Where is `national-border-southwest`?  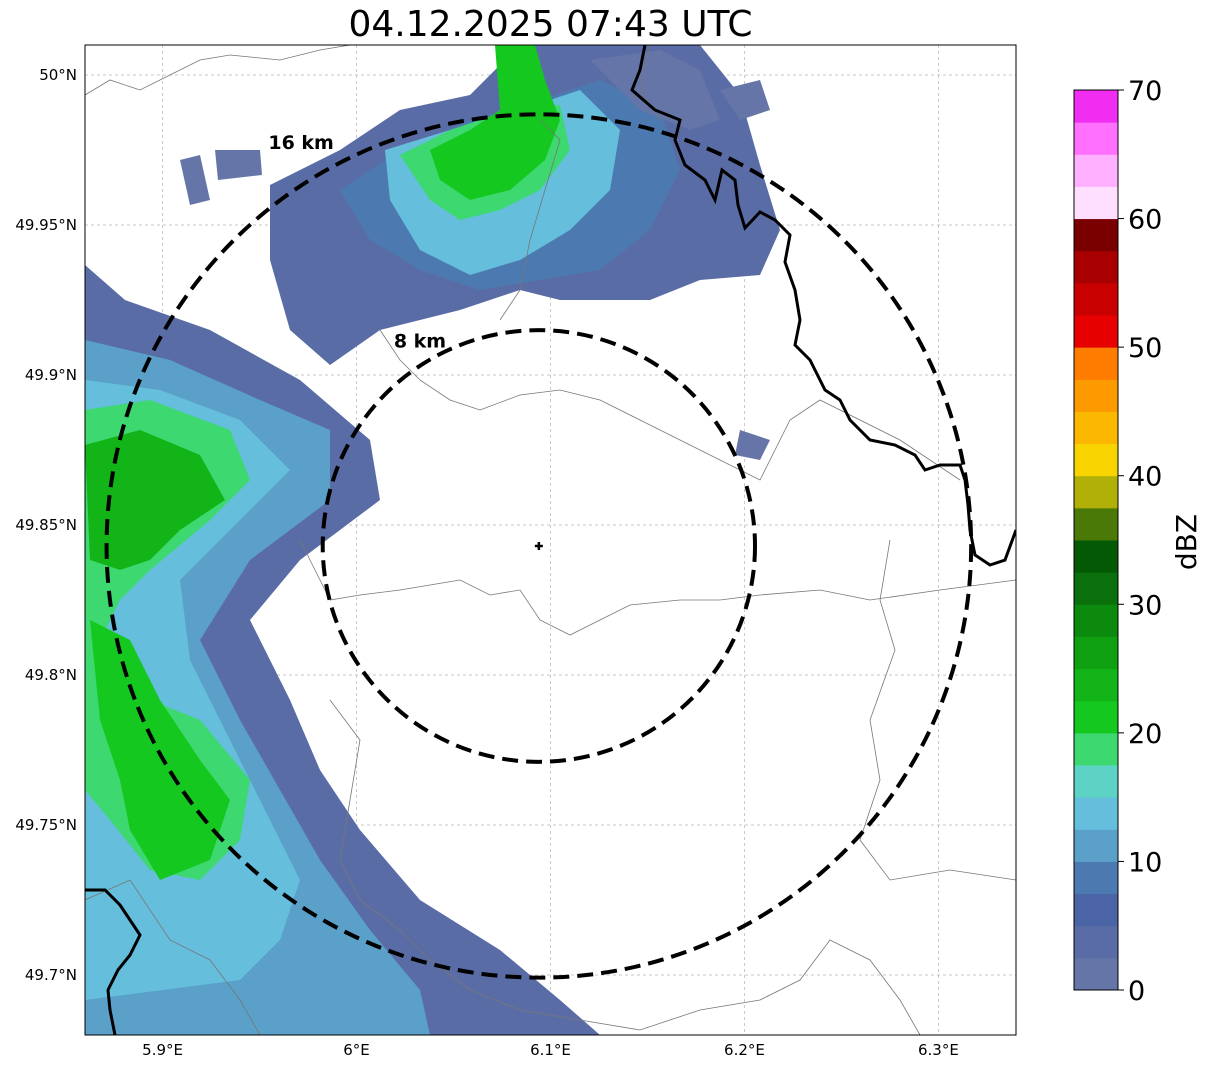 national-border-southwest is located at coordinates (113, 961).